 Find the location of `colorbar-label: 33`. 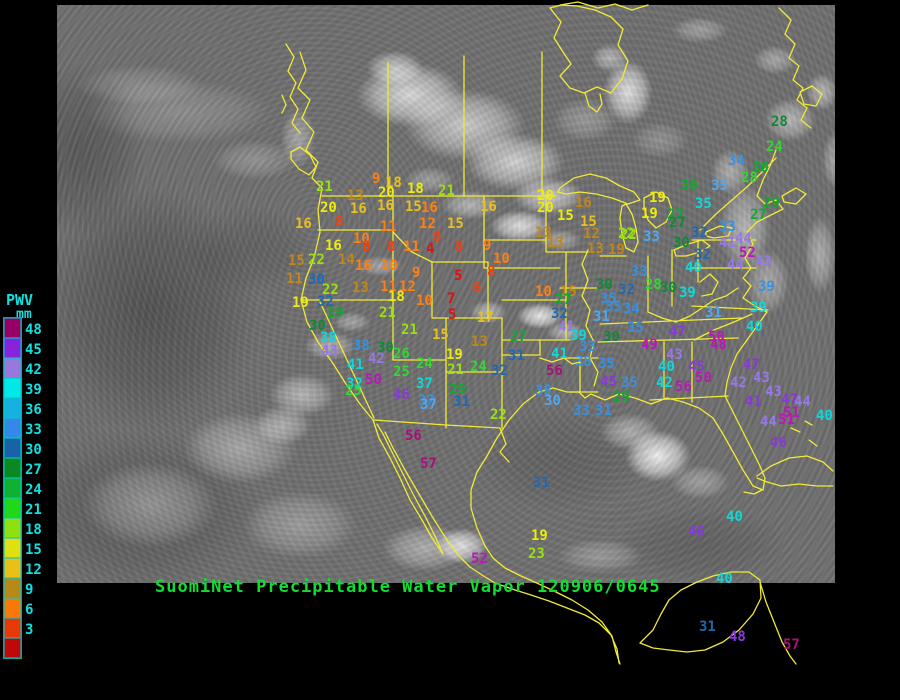

colorbar-label: 33 is located at coordinates (33, 430).